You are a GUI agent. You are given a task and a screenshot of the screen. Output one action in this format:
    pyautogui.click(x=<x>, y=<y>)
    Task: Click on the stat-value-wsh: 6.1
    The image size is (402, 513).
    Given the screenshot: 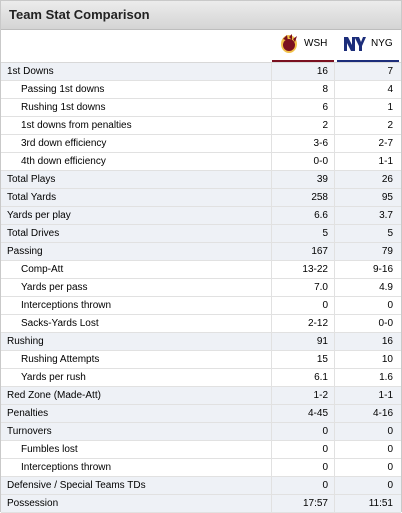 What is the action you would take?
    pyautogui.click(x=321, y=377)
    